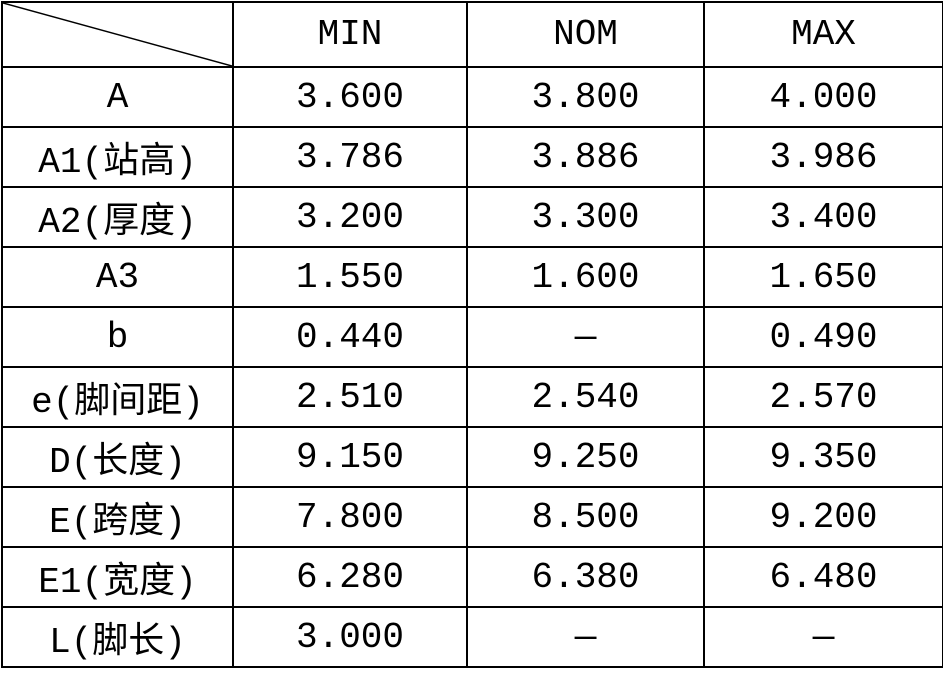 This screenshot has width=943, height=687. Describe the element at coordinates (350, 157) in the screenshot. I see `cell-min: 3.786` at that location.